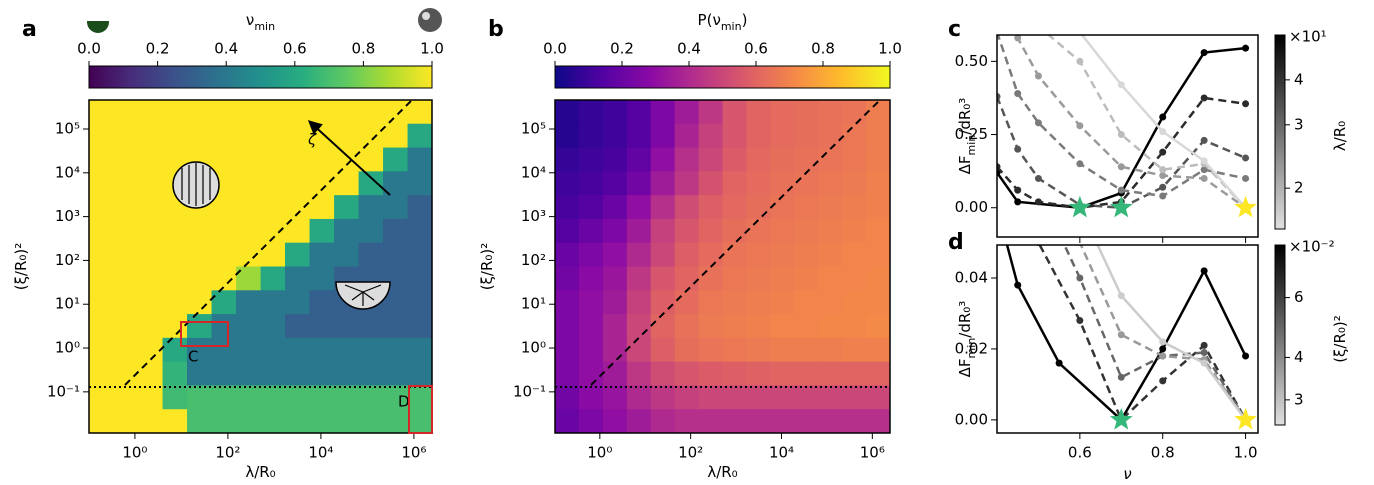 This screenshot has width=1374, height=485. I want to click on radial-icon, so click(363, 295).